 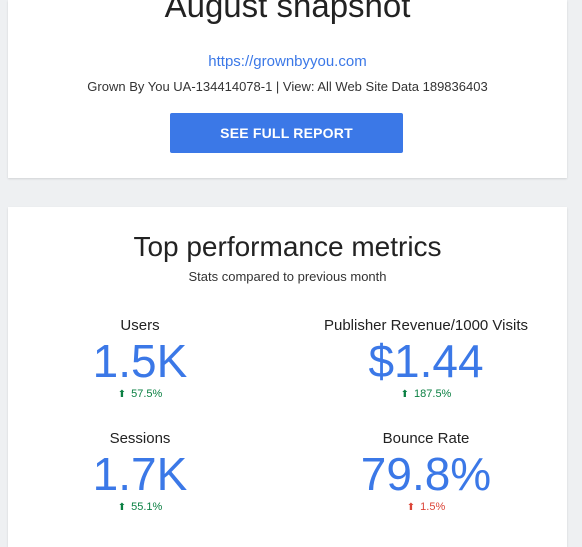 What do you see at coordinates (426, 438) in the screenshot?
I see `metric-label: Bounce Rate` at bounding box center [426, 438].